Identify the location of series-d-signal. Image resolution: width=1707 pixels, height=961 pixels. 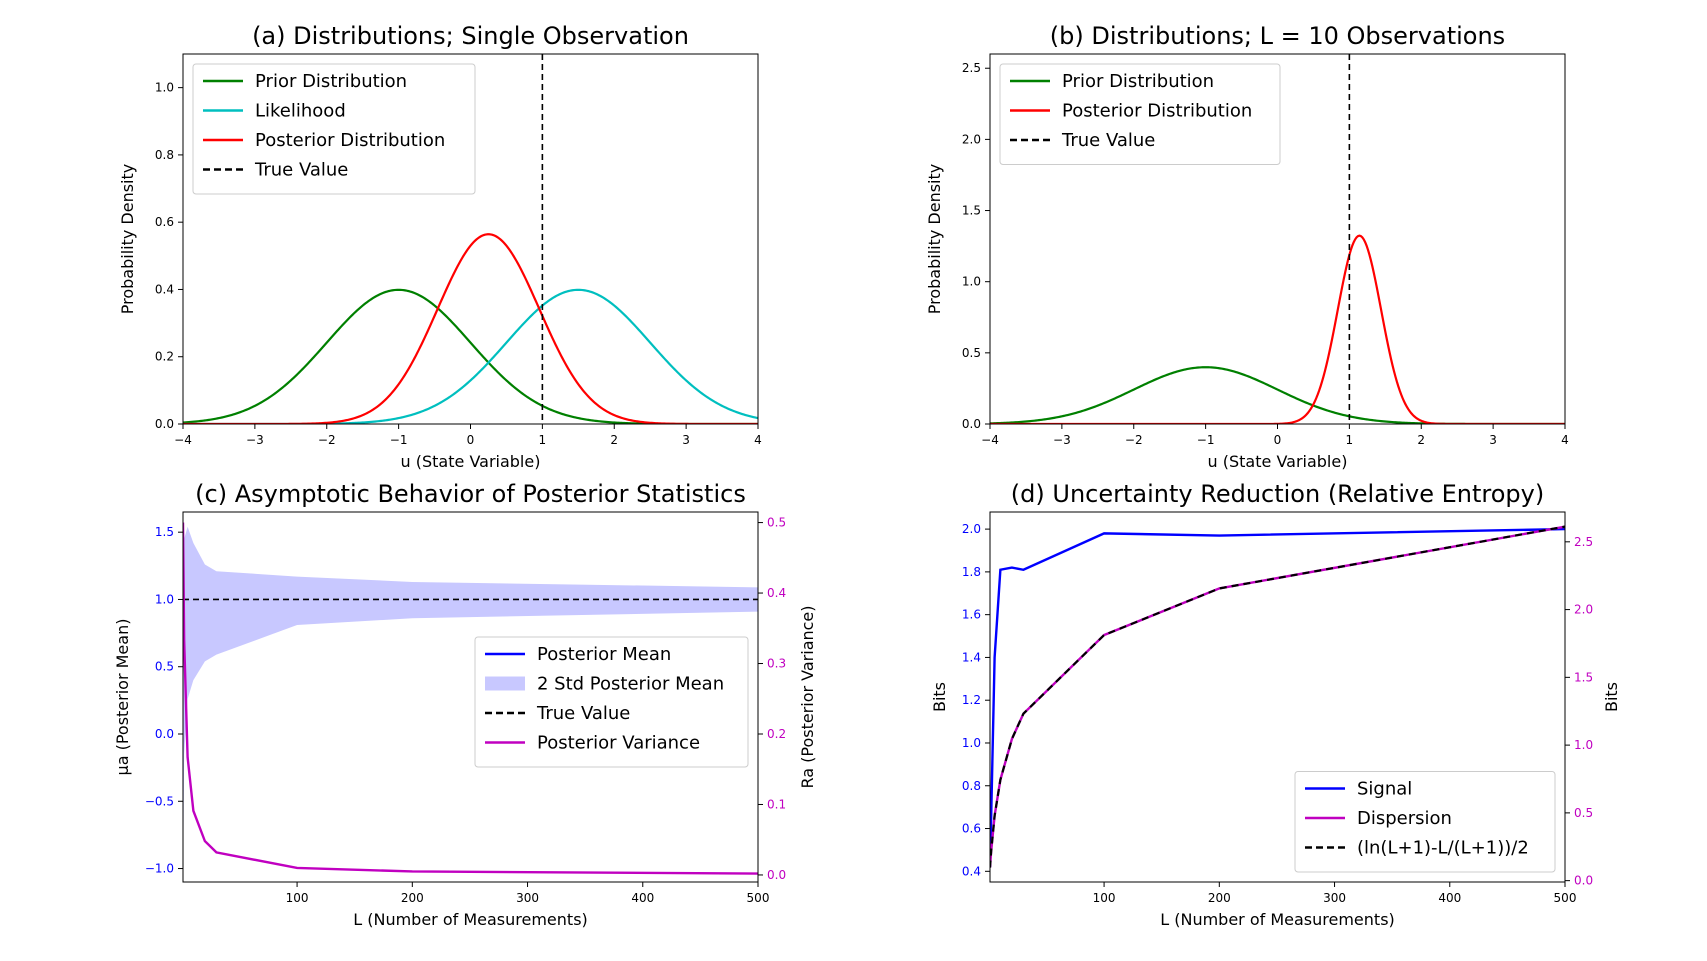
(1277, 697).